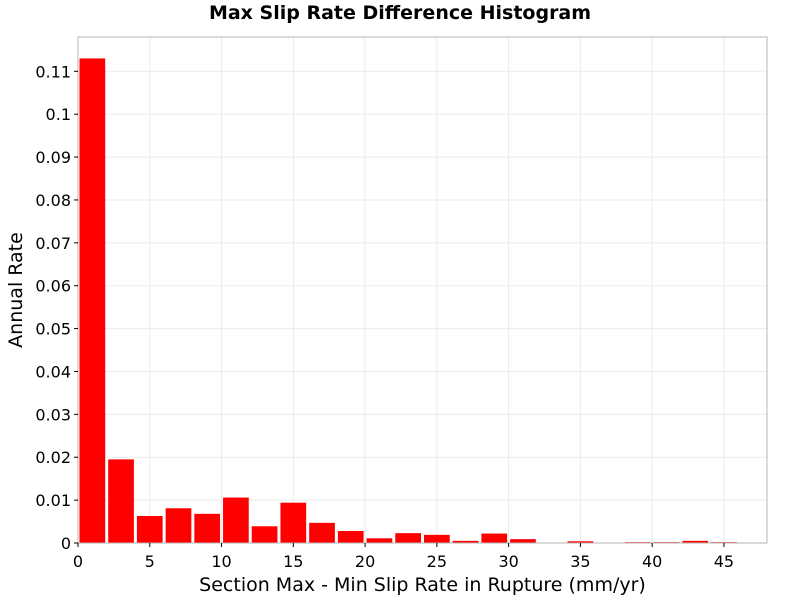 This screenshot has height=600, width=800. I want to click on y-tick-label: 0.1, so click(58, 114).